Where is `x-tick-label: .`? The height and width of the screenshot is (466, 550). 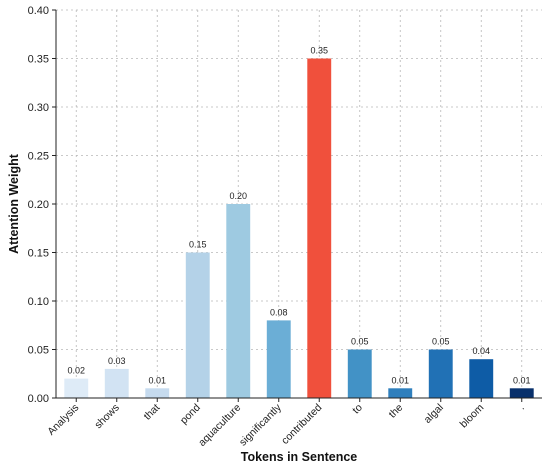 x-tick-label: . is located at coordinates (521, 407).